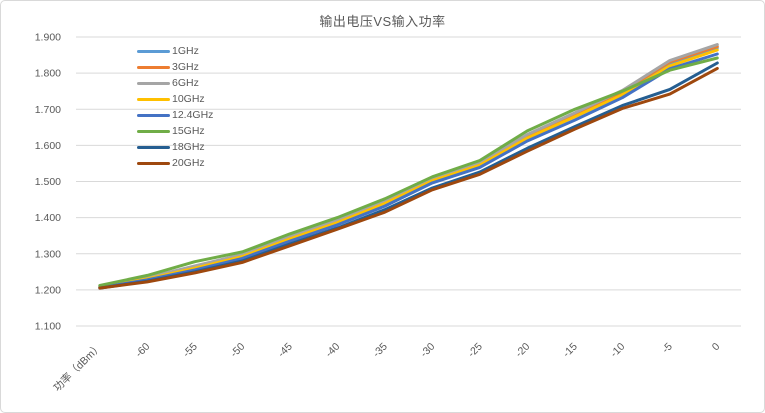  I want to click on legend-label: 15GHz, so click(188, 131).